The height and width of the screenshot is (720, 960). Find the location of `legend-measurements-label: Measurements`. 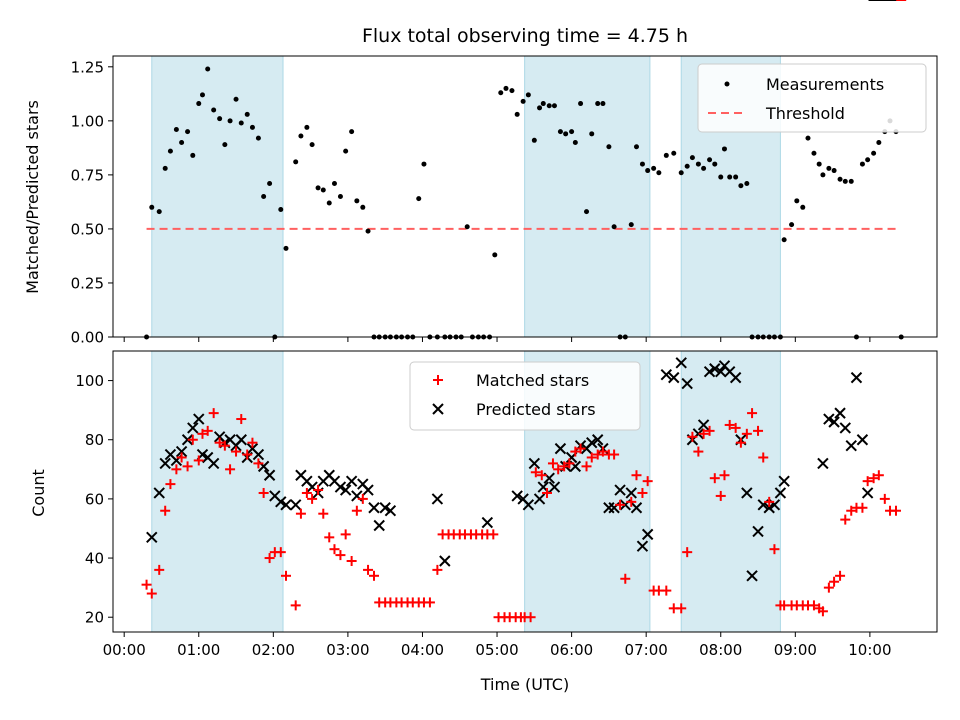

legend-measurements-label: Measurements is located at coordinates (825, 84).